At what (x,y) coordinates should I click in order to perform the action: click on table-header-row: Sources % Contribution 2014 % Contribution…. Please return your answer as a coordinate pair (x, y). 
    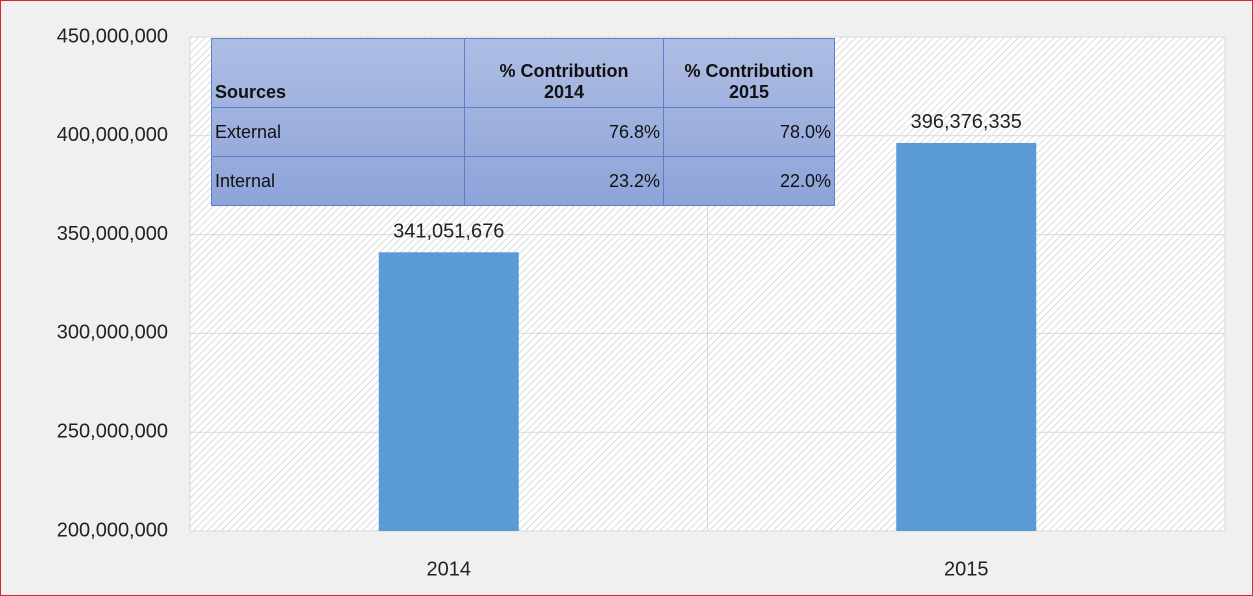
    Looking at the image, I should click on (523, 73).